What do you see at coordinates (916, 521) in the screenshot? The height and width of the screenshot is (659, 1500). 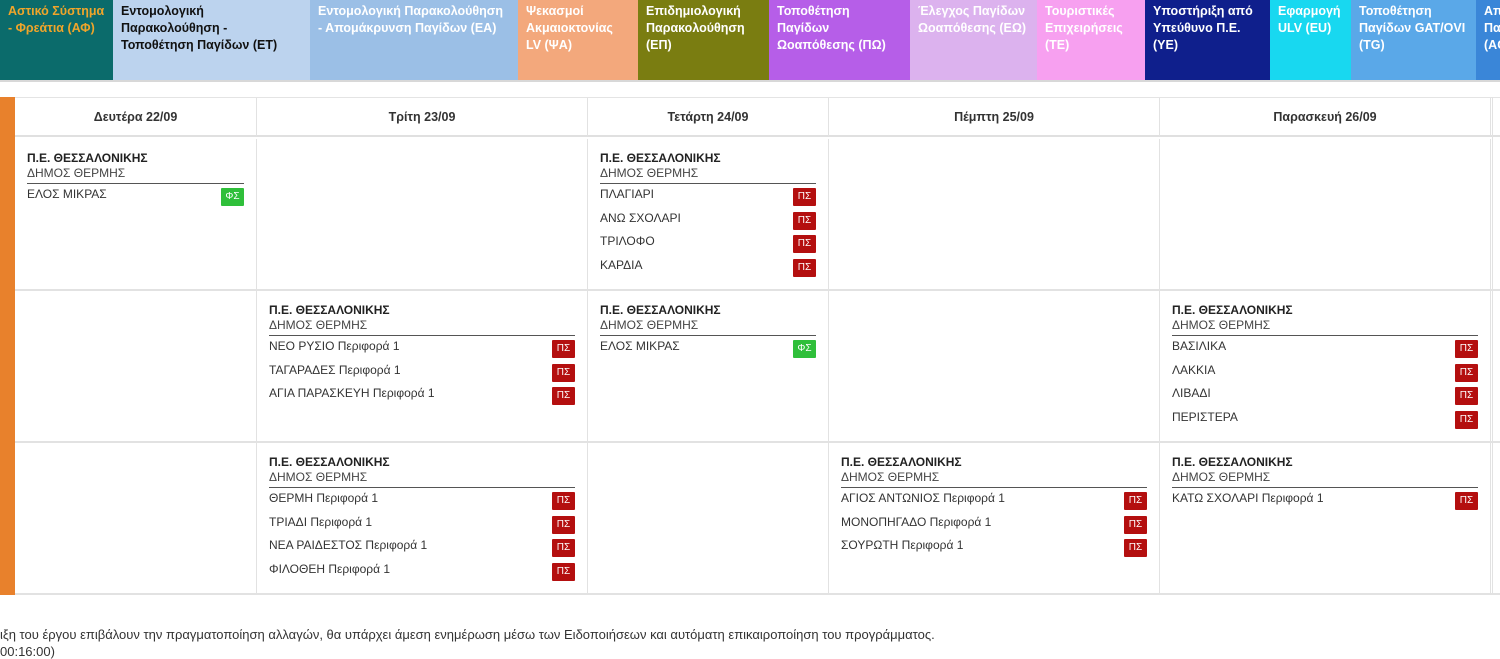 I see `location-name: ΜΟΝΟΠΗΓΑΔΟ Περιφορά 1` at bounding box center [916, 521].